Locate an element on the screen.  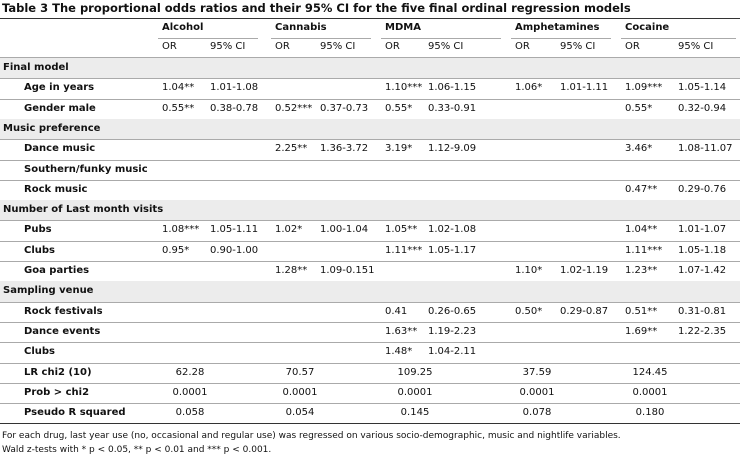
cell: 1.63** is located at coordinates (401, 331).